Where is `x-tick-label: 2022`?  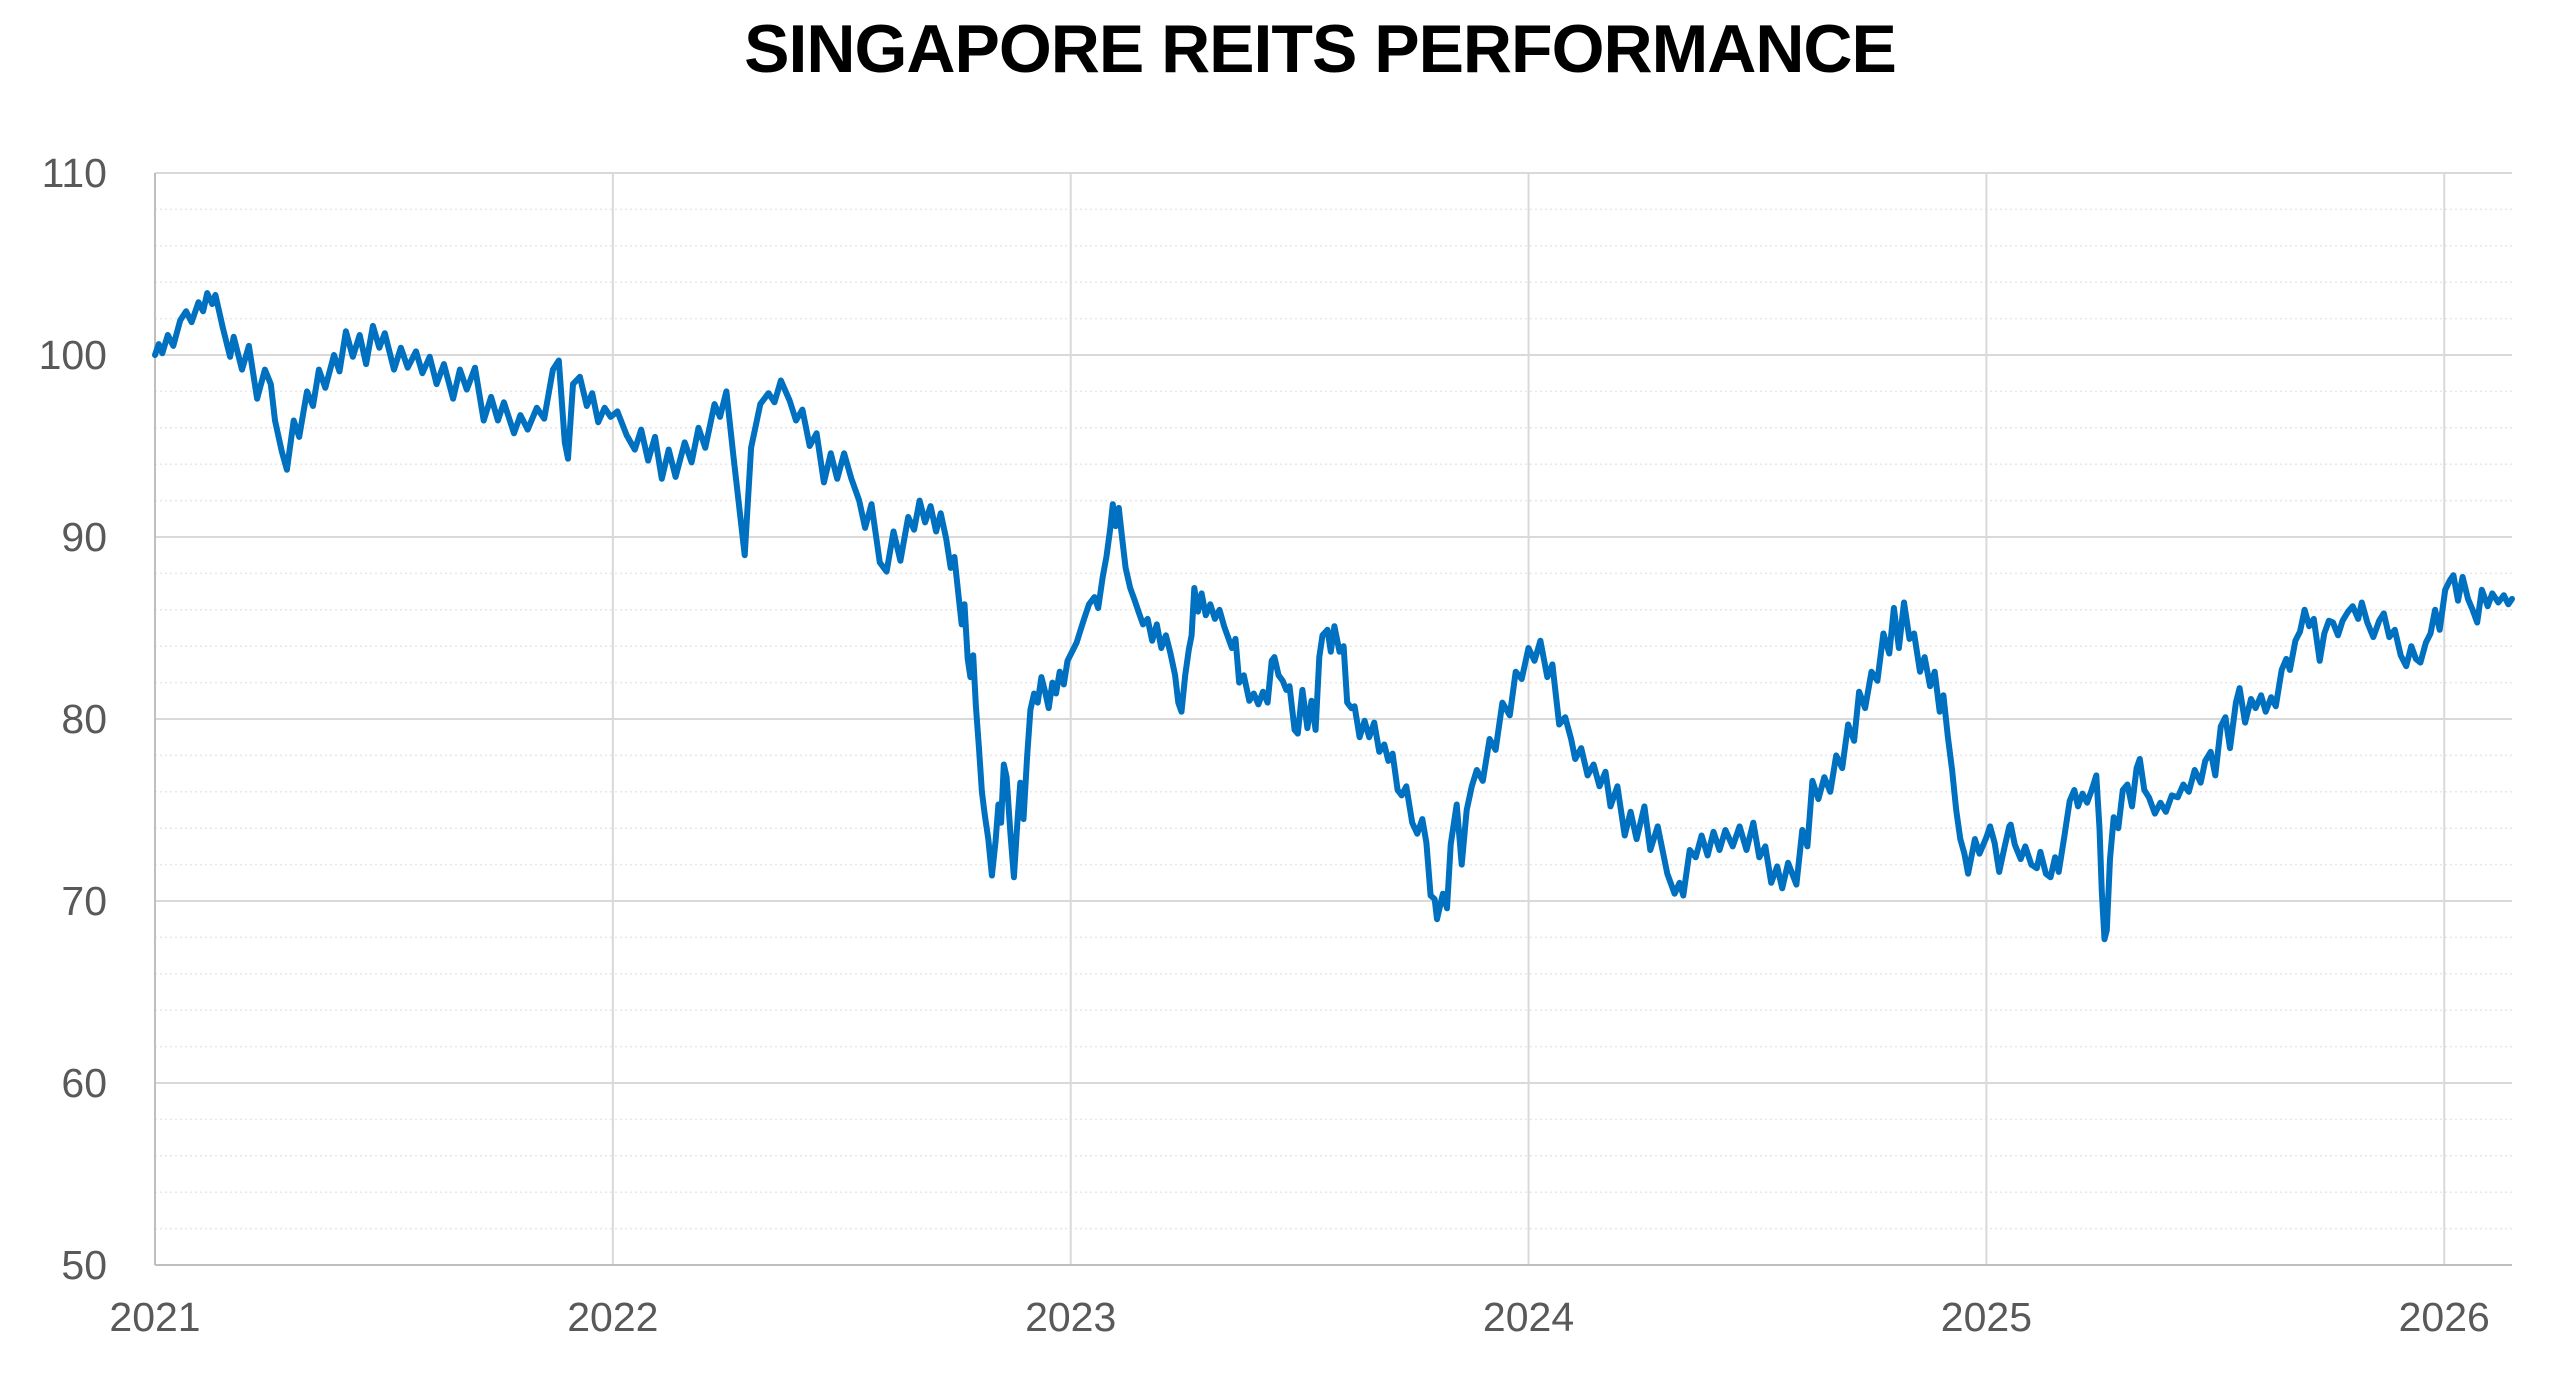
x-tick-label: 2022 is located at coordinates (612, 1317).